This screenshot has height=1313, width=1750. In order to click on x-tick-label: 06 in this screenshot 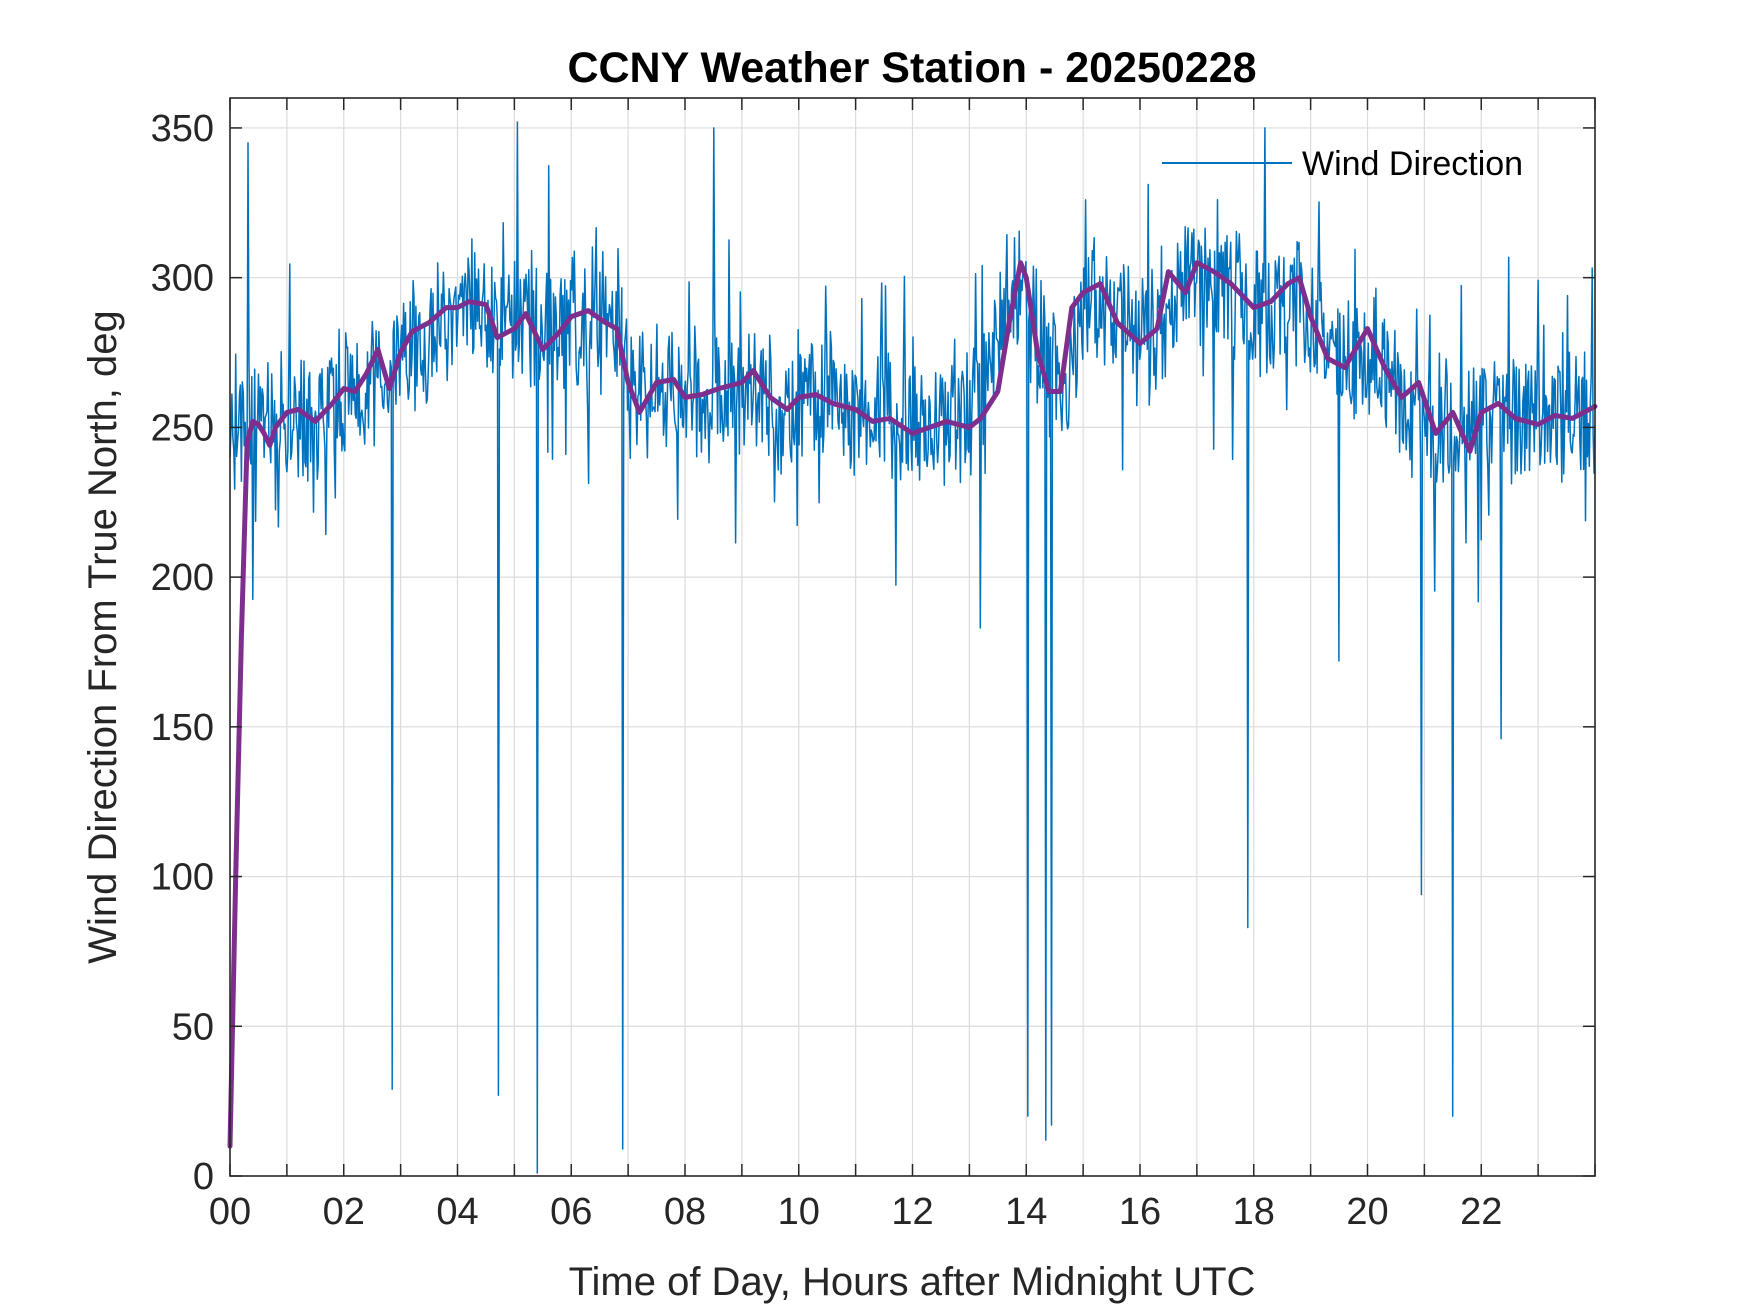, I will do `click(571, 1212)`.